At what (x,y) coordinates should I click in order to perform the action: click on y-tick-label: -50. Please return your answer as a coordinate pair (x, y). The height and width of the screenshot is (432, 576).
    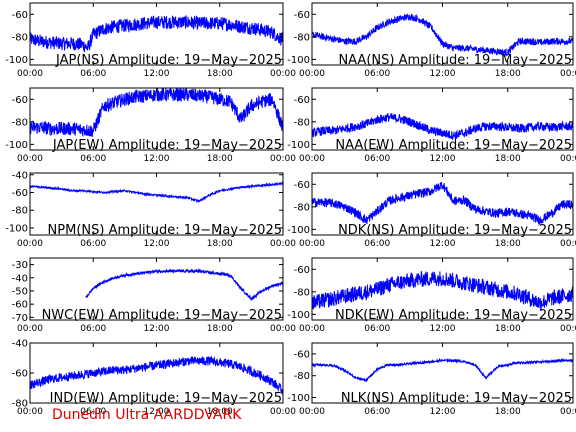
    Looking at the image, I should click on (20, 291).